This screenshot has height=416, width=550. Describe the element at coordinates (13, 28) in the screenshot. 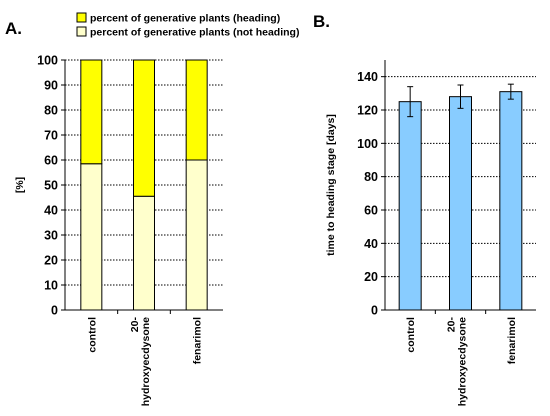

I see `panel-a-label: A.` at that location.